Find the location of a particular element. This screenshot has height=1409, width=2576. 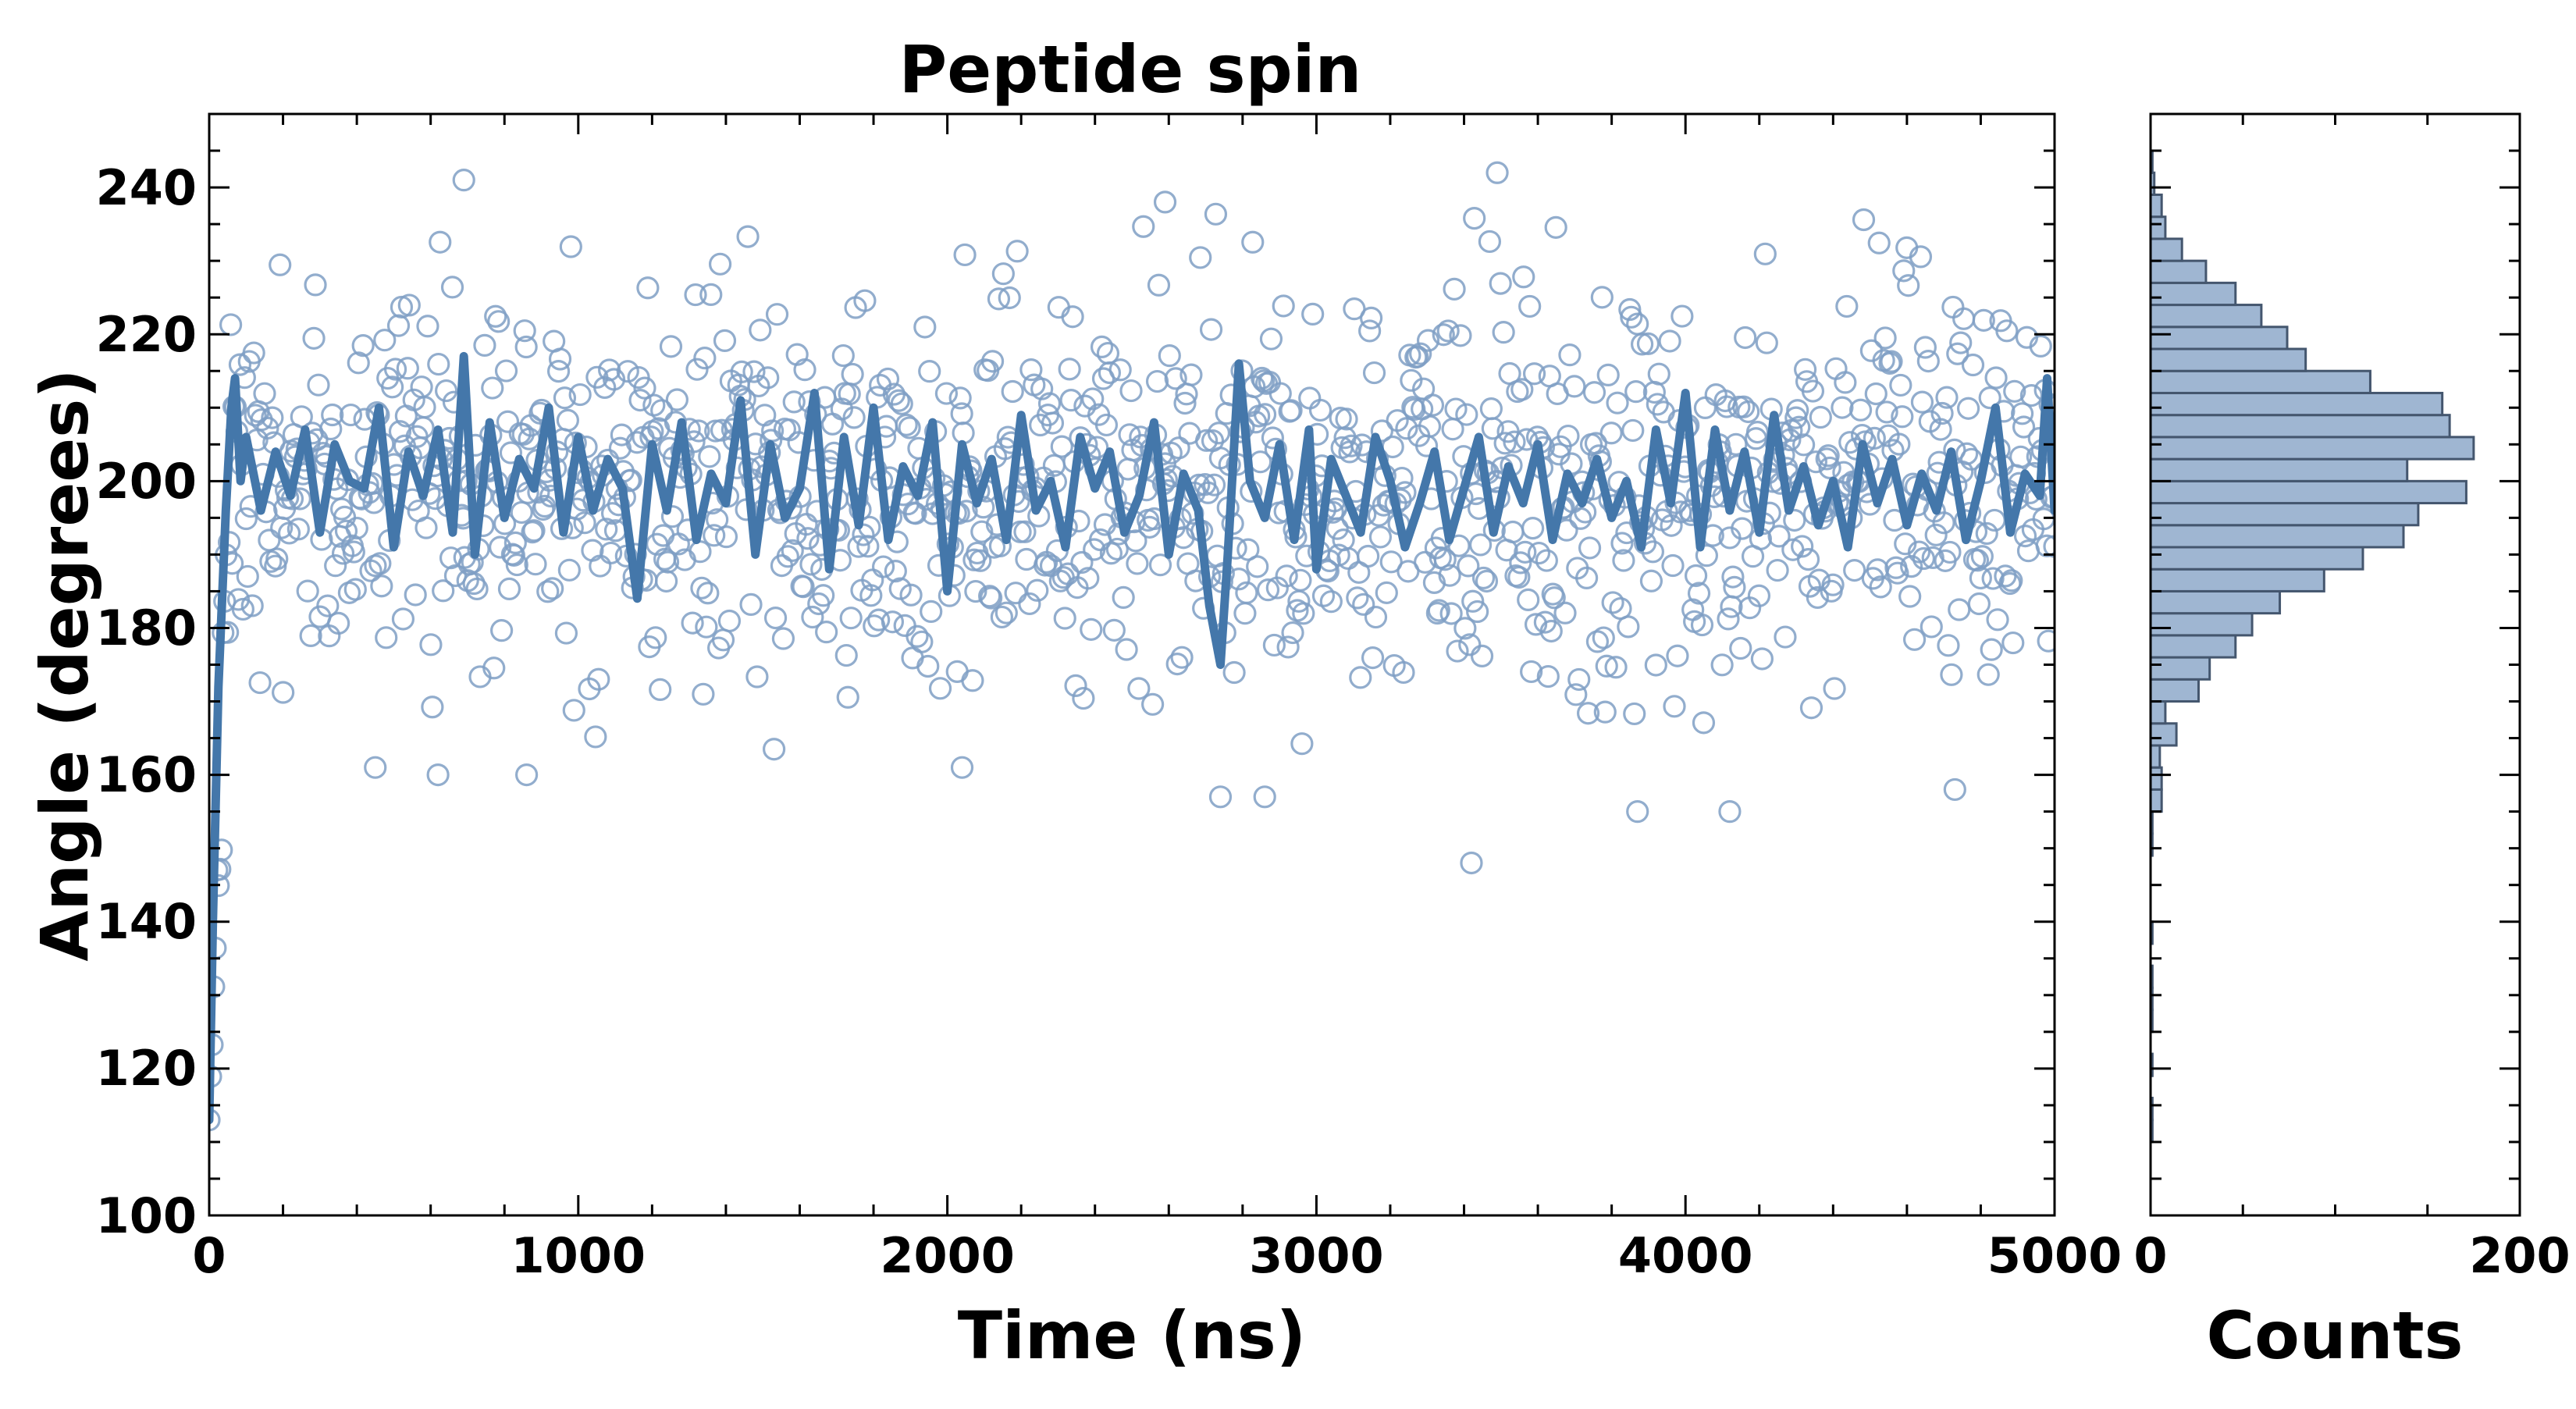

main-x-tick-labels: 0 1000 2000 3000 4000 5000 is located at coordinates (1157, 1255).